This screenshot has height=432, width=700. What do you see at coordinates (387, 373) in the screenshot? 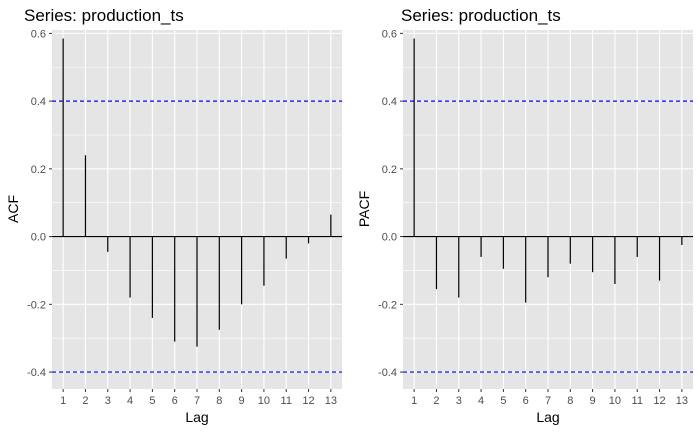
I see `pacf-y-tick-label: -0.4` at bounding box center [387, 373].